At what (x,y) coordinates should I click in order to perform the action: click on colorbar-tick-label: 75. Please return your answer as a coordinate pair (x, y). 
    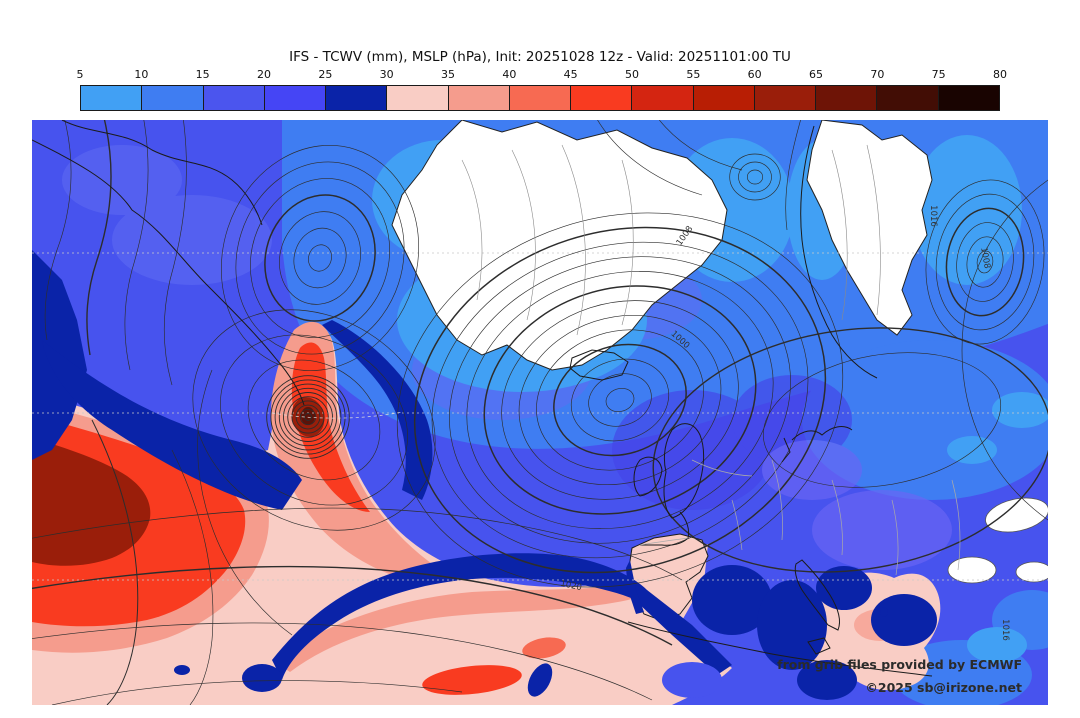
    Looking at the image, I should click on (938, 74).